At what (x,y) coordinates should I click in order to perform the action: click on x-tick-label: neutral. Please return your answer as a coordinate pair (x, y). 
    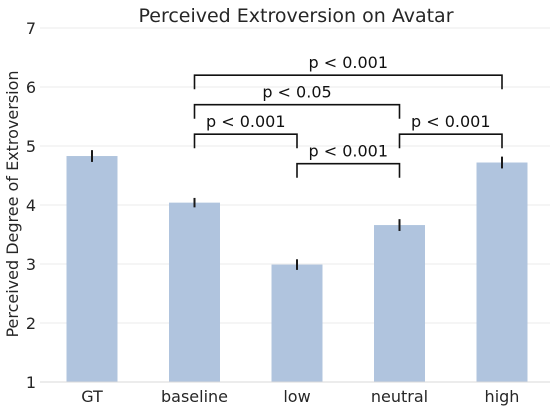
    Looking at the image, I should click on (399, 396).